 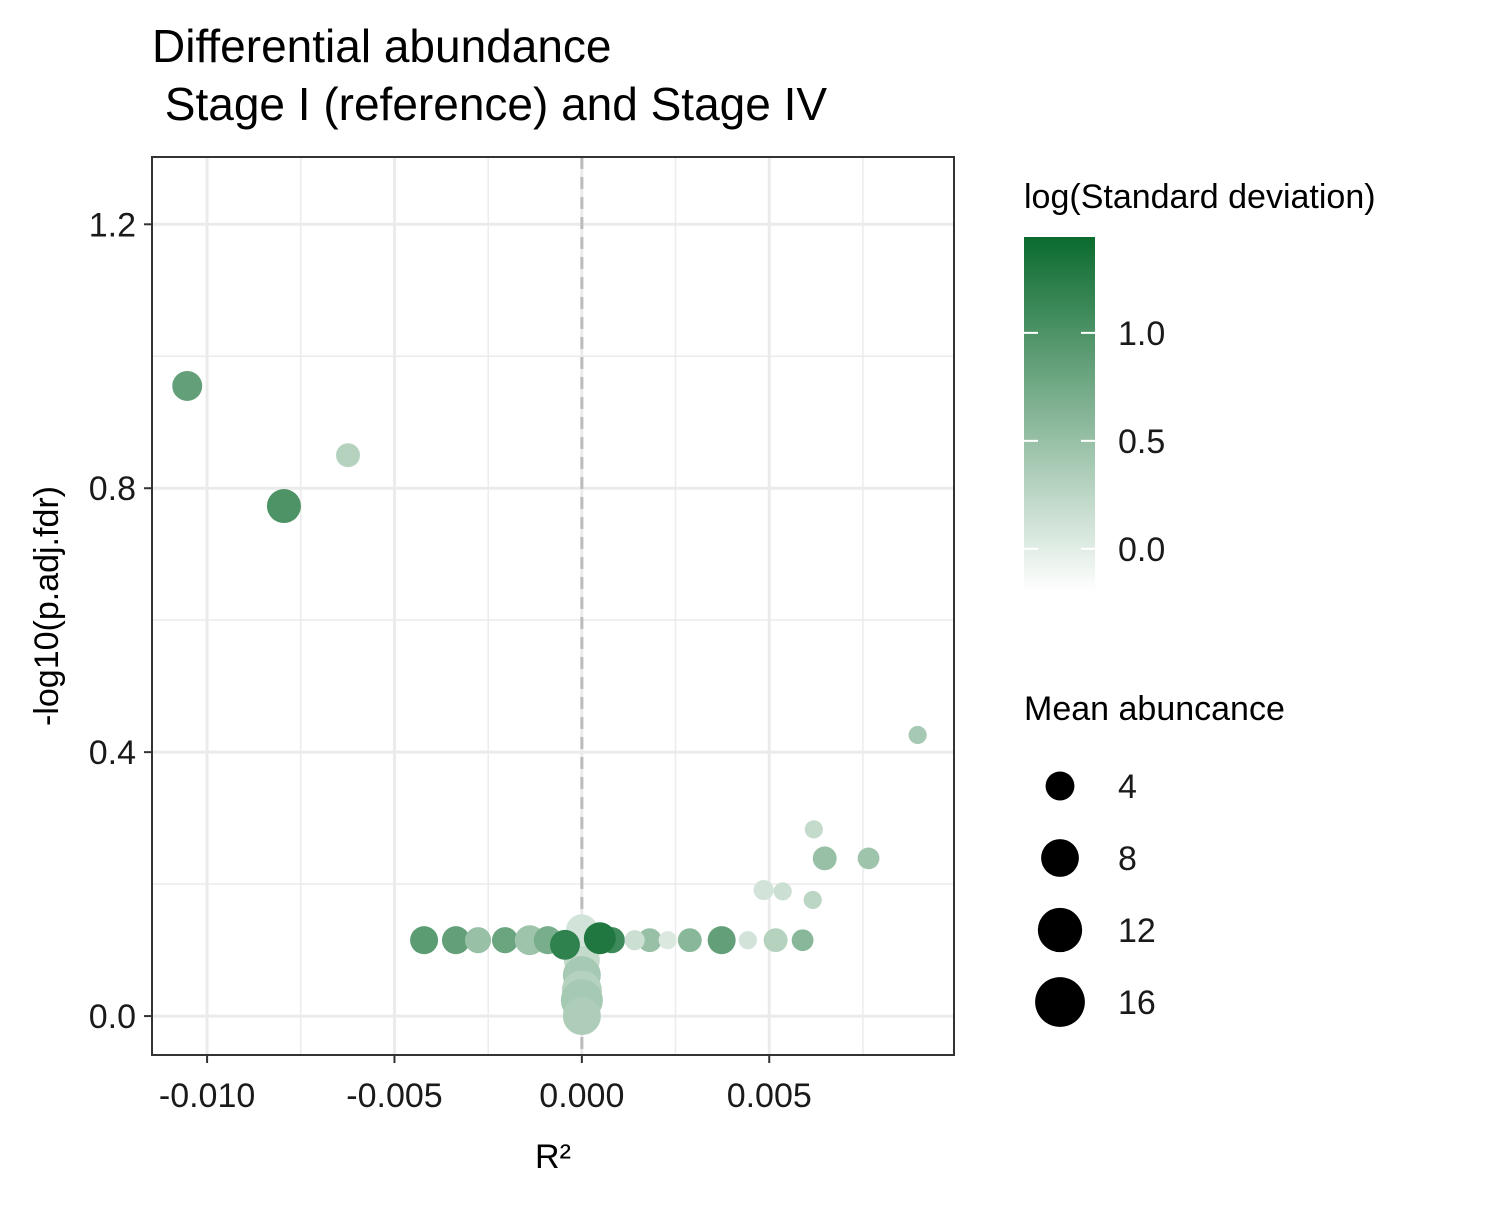 What do you see at coordinates (1137, 931) in the screenshot?
I see `size-label: 12` at bounding box center [1137, 931].